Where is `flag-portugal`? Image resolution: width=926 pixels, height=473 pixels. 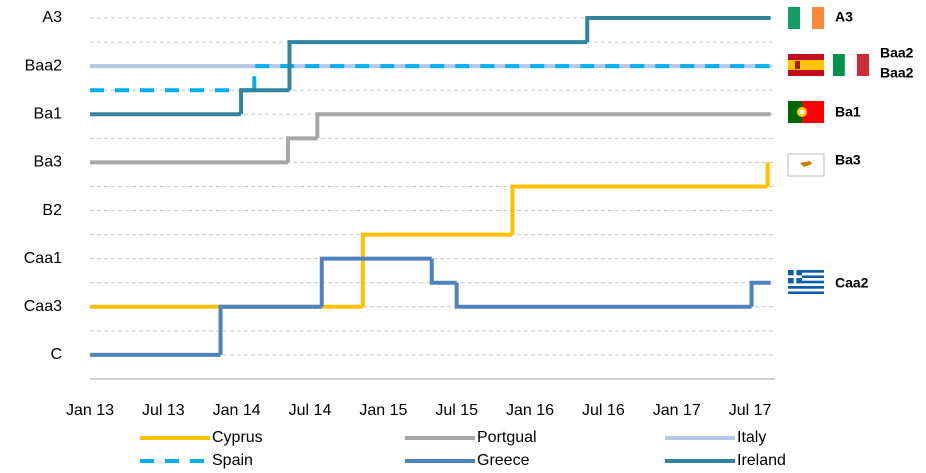 flag-portugal is located at coordinates (806, 112).